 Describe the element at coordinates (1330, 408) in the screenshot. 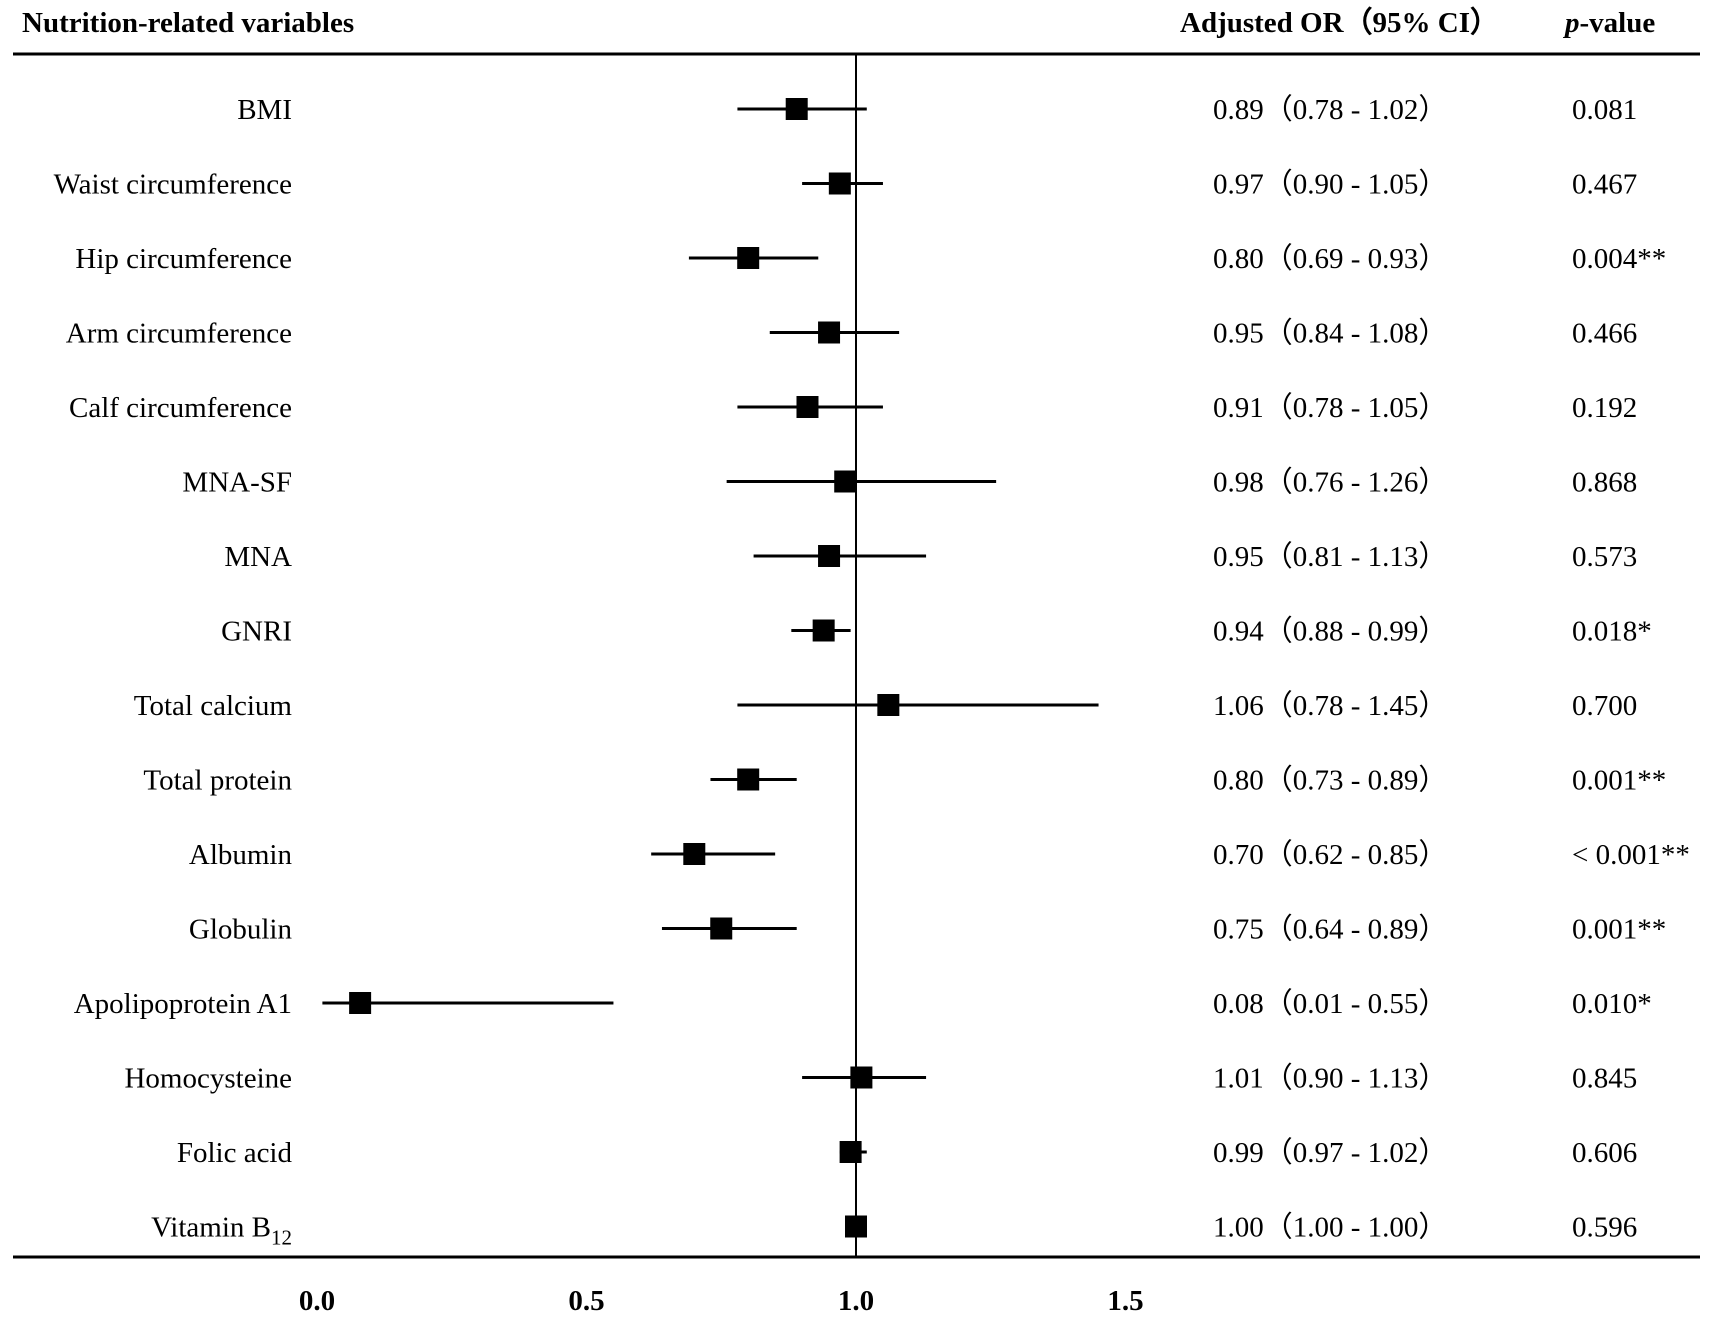

I see `or-ci-value: 0.91（0.78 - 1.05）` at that location.